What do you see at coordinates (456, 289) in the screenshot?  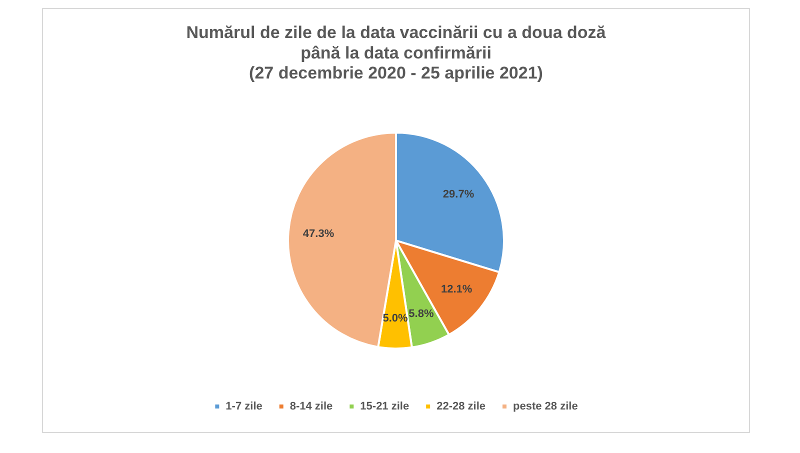 I see `data-label: 12.1%` at bounding box center [456, 289].